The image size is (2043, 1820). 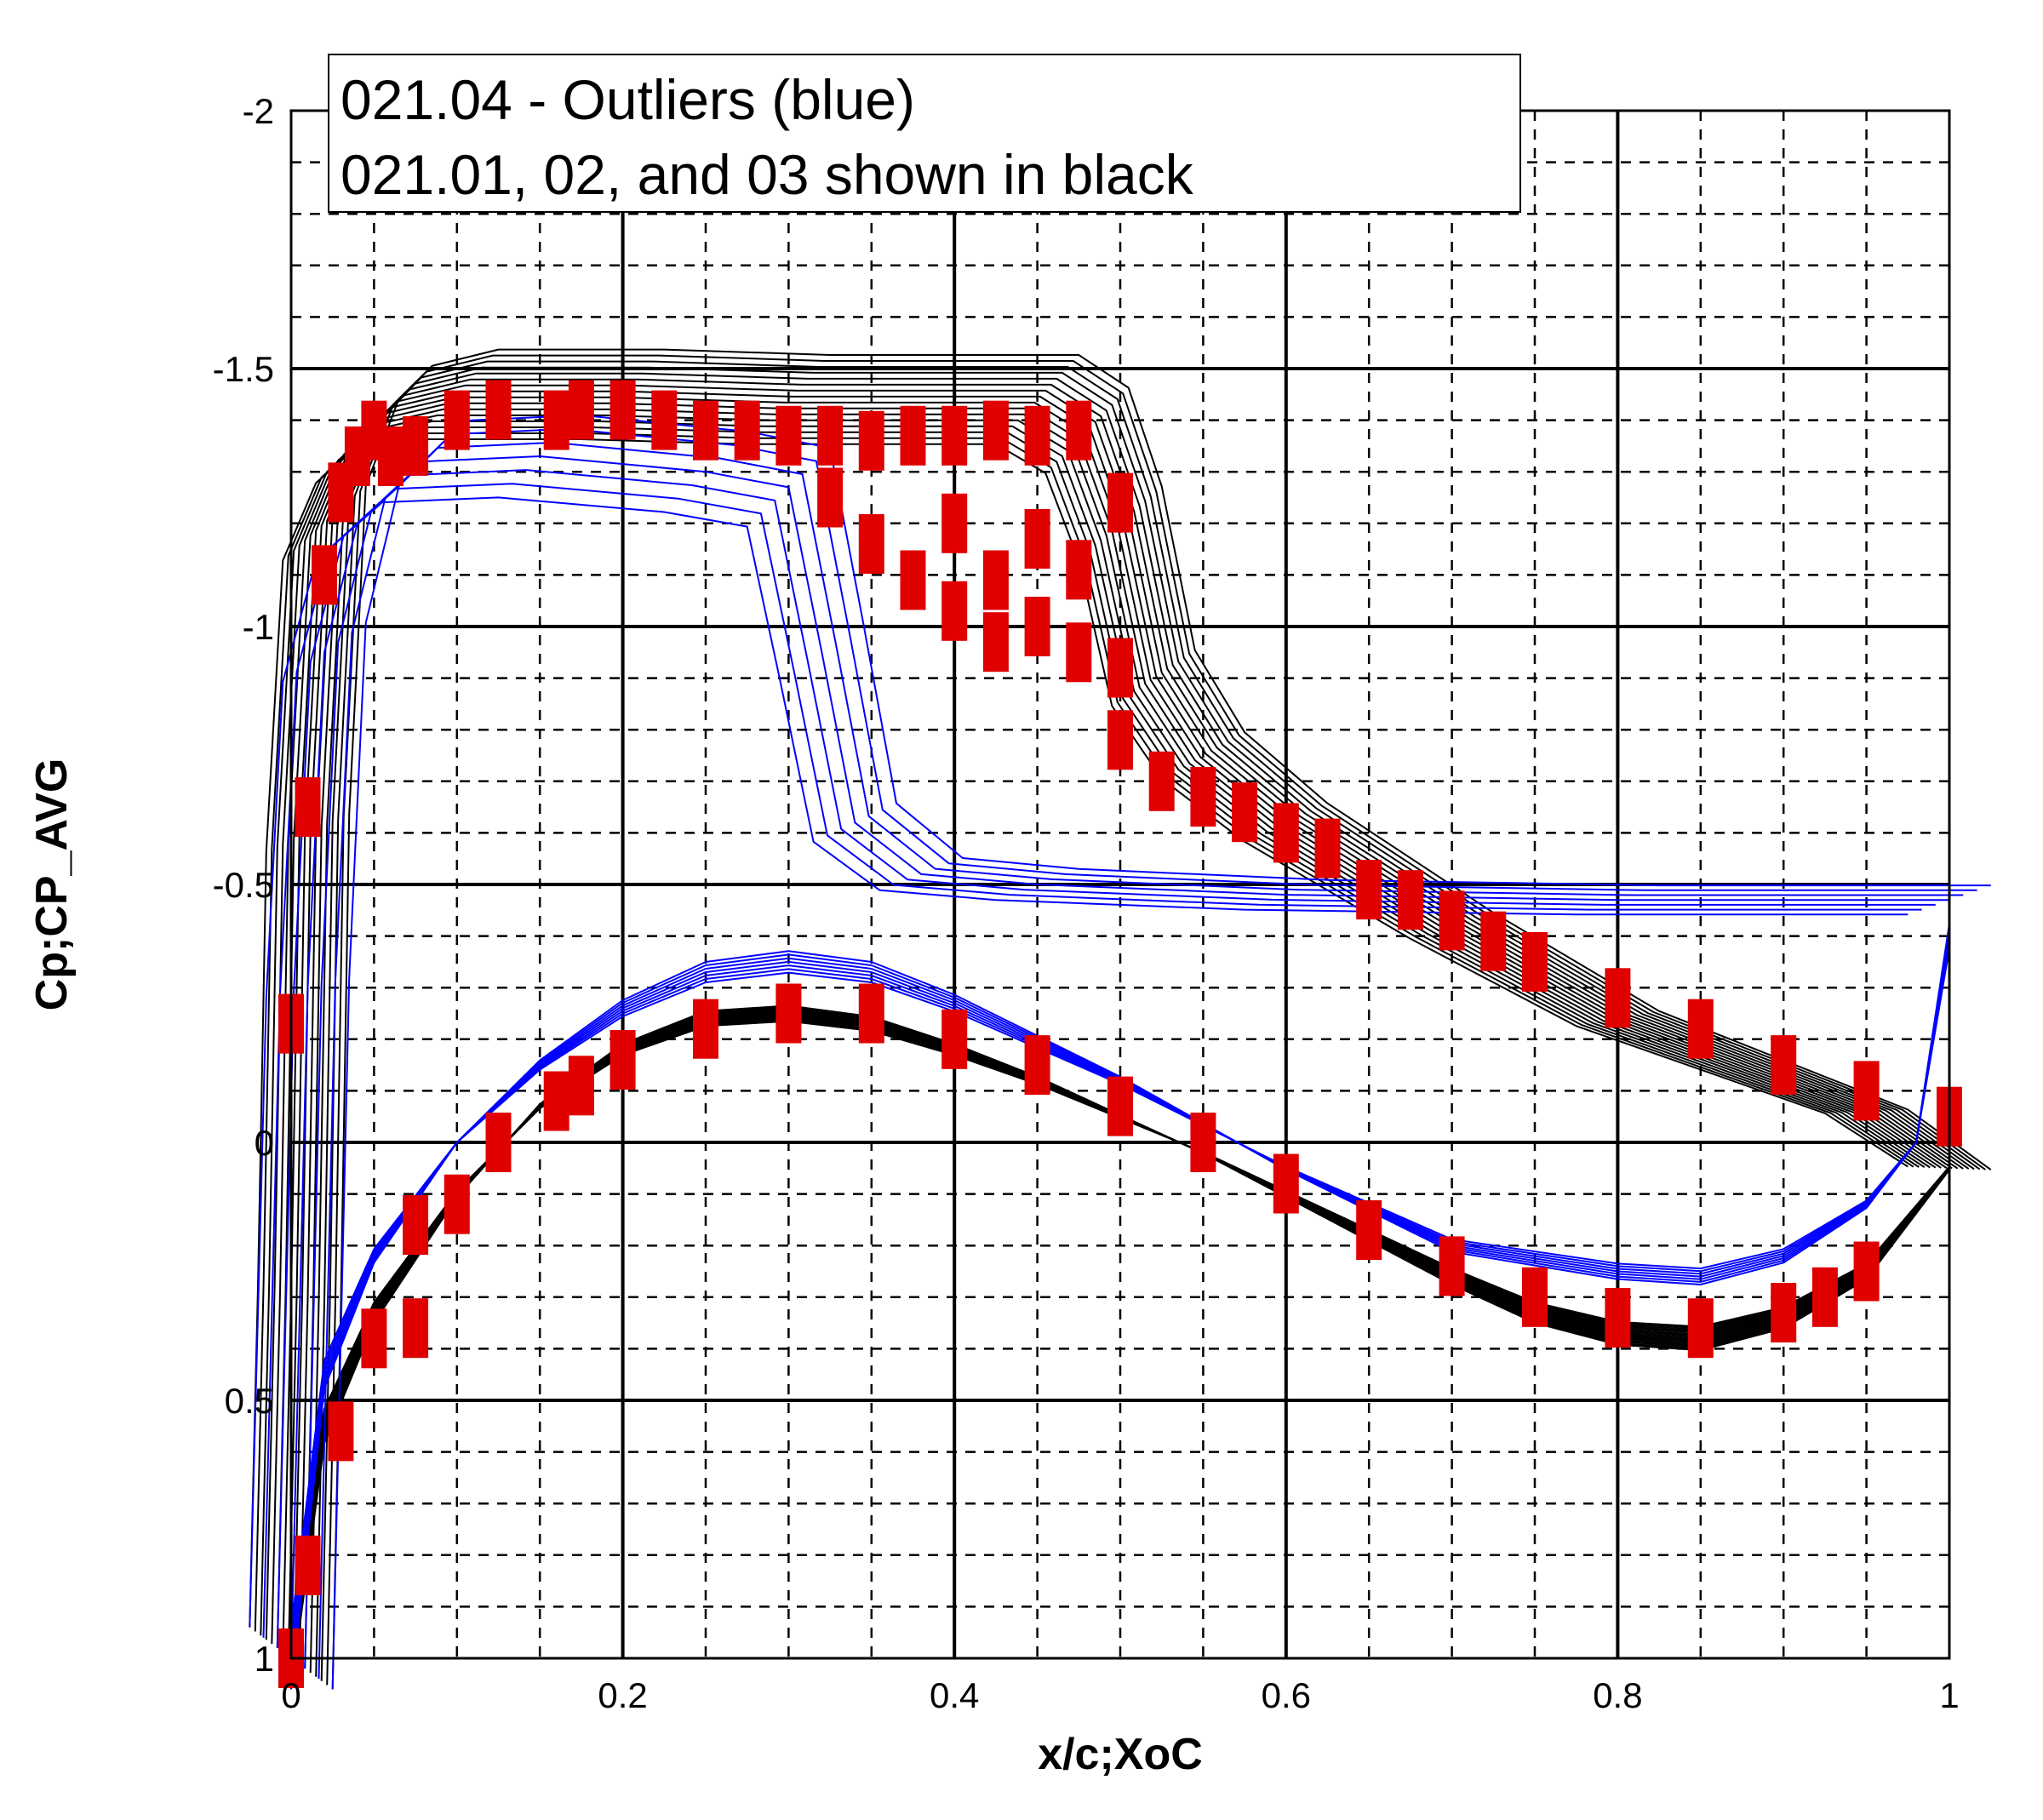 I want to click on x-axis-title: x/c;XoC, so click(x=1120, y=1755).